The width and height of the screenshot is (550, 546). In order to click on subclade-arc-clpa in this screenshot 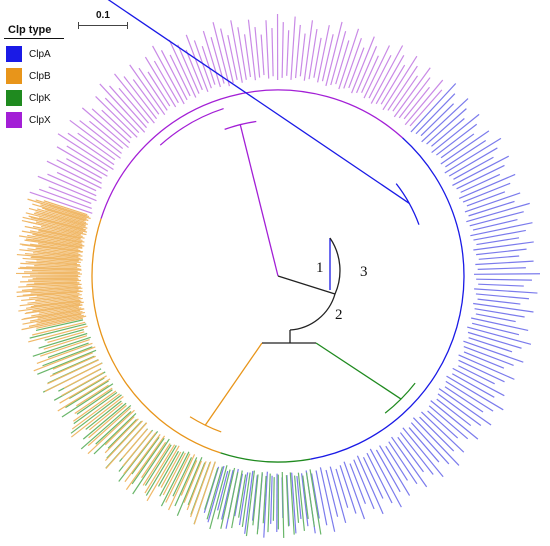, I will do `click(407, 204)`.